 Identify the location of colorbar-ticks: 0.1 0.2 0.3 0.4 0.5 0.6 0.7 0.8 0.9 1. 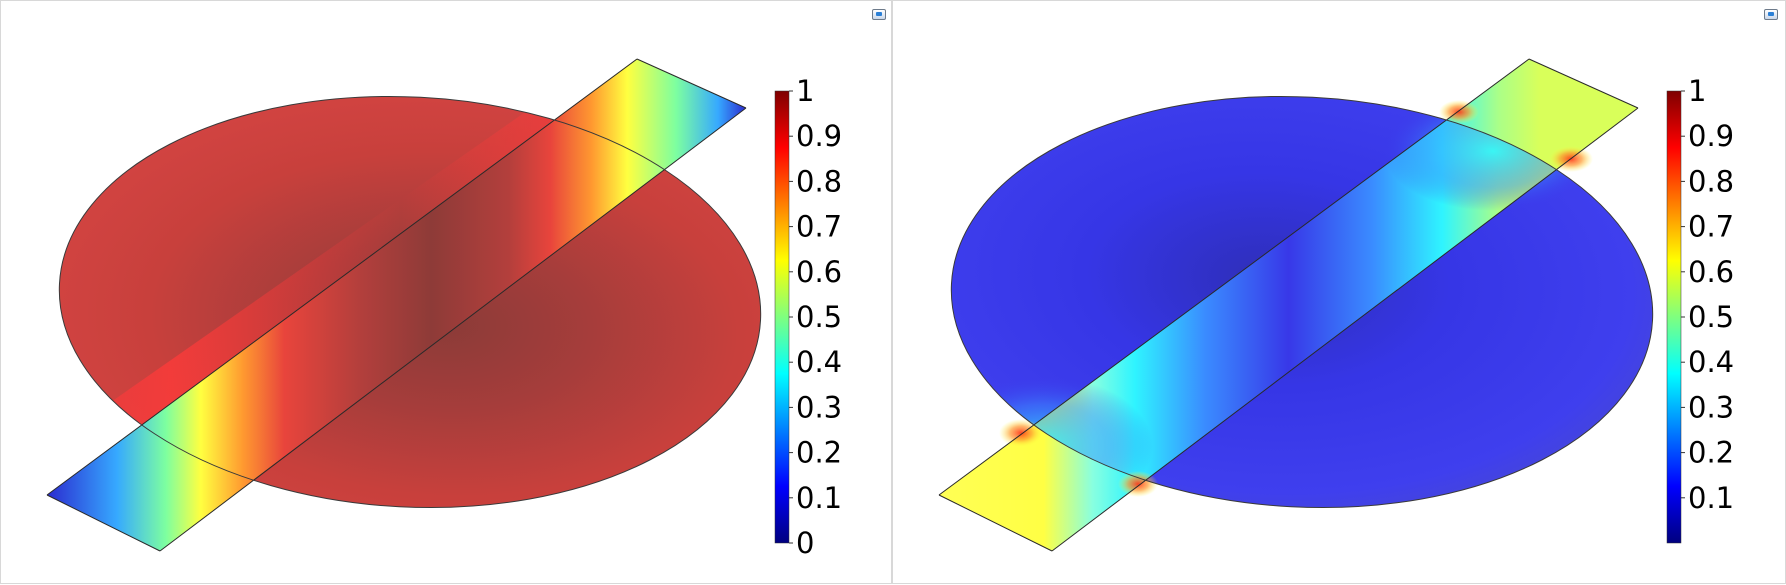
(1707, 294).